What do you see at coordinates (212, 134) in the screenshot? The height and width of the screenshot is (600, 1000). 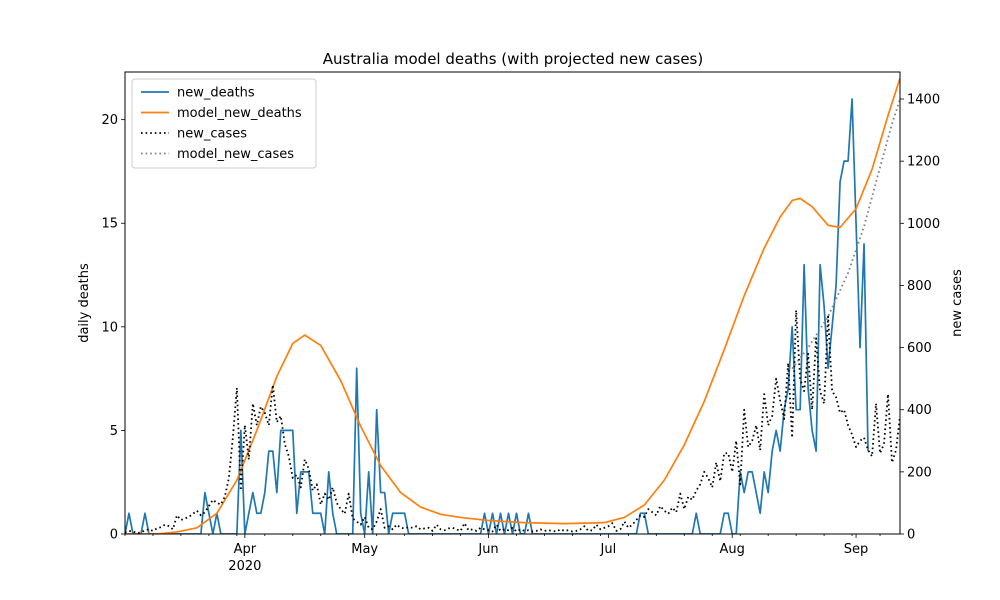 I see `legend-label: new_cases` at bounding box center [212, 134].